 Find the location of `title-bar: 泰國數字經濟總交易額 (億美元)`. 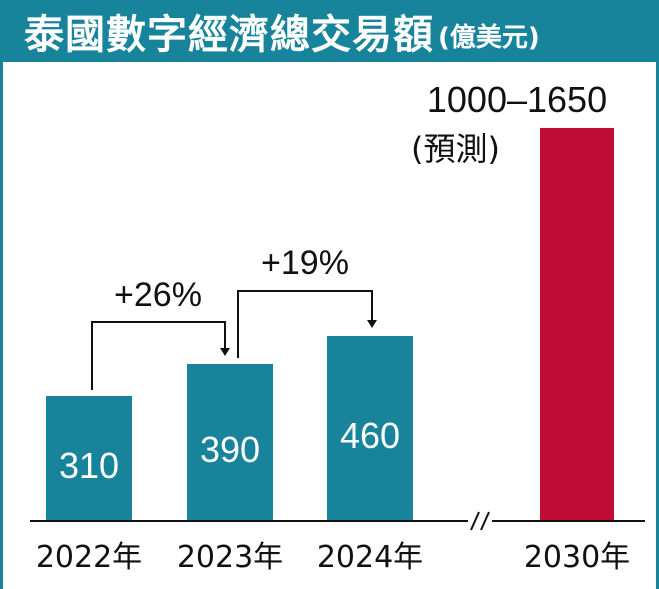

title-bar: 泰國數字經濟總交易額 (億美元) is located at coordinates (329, 31).